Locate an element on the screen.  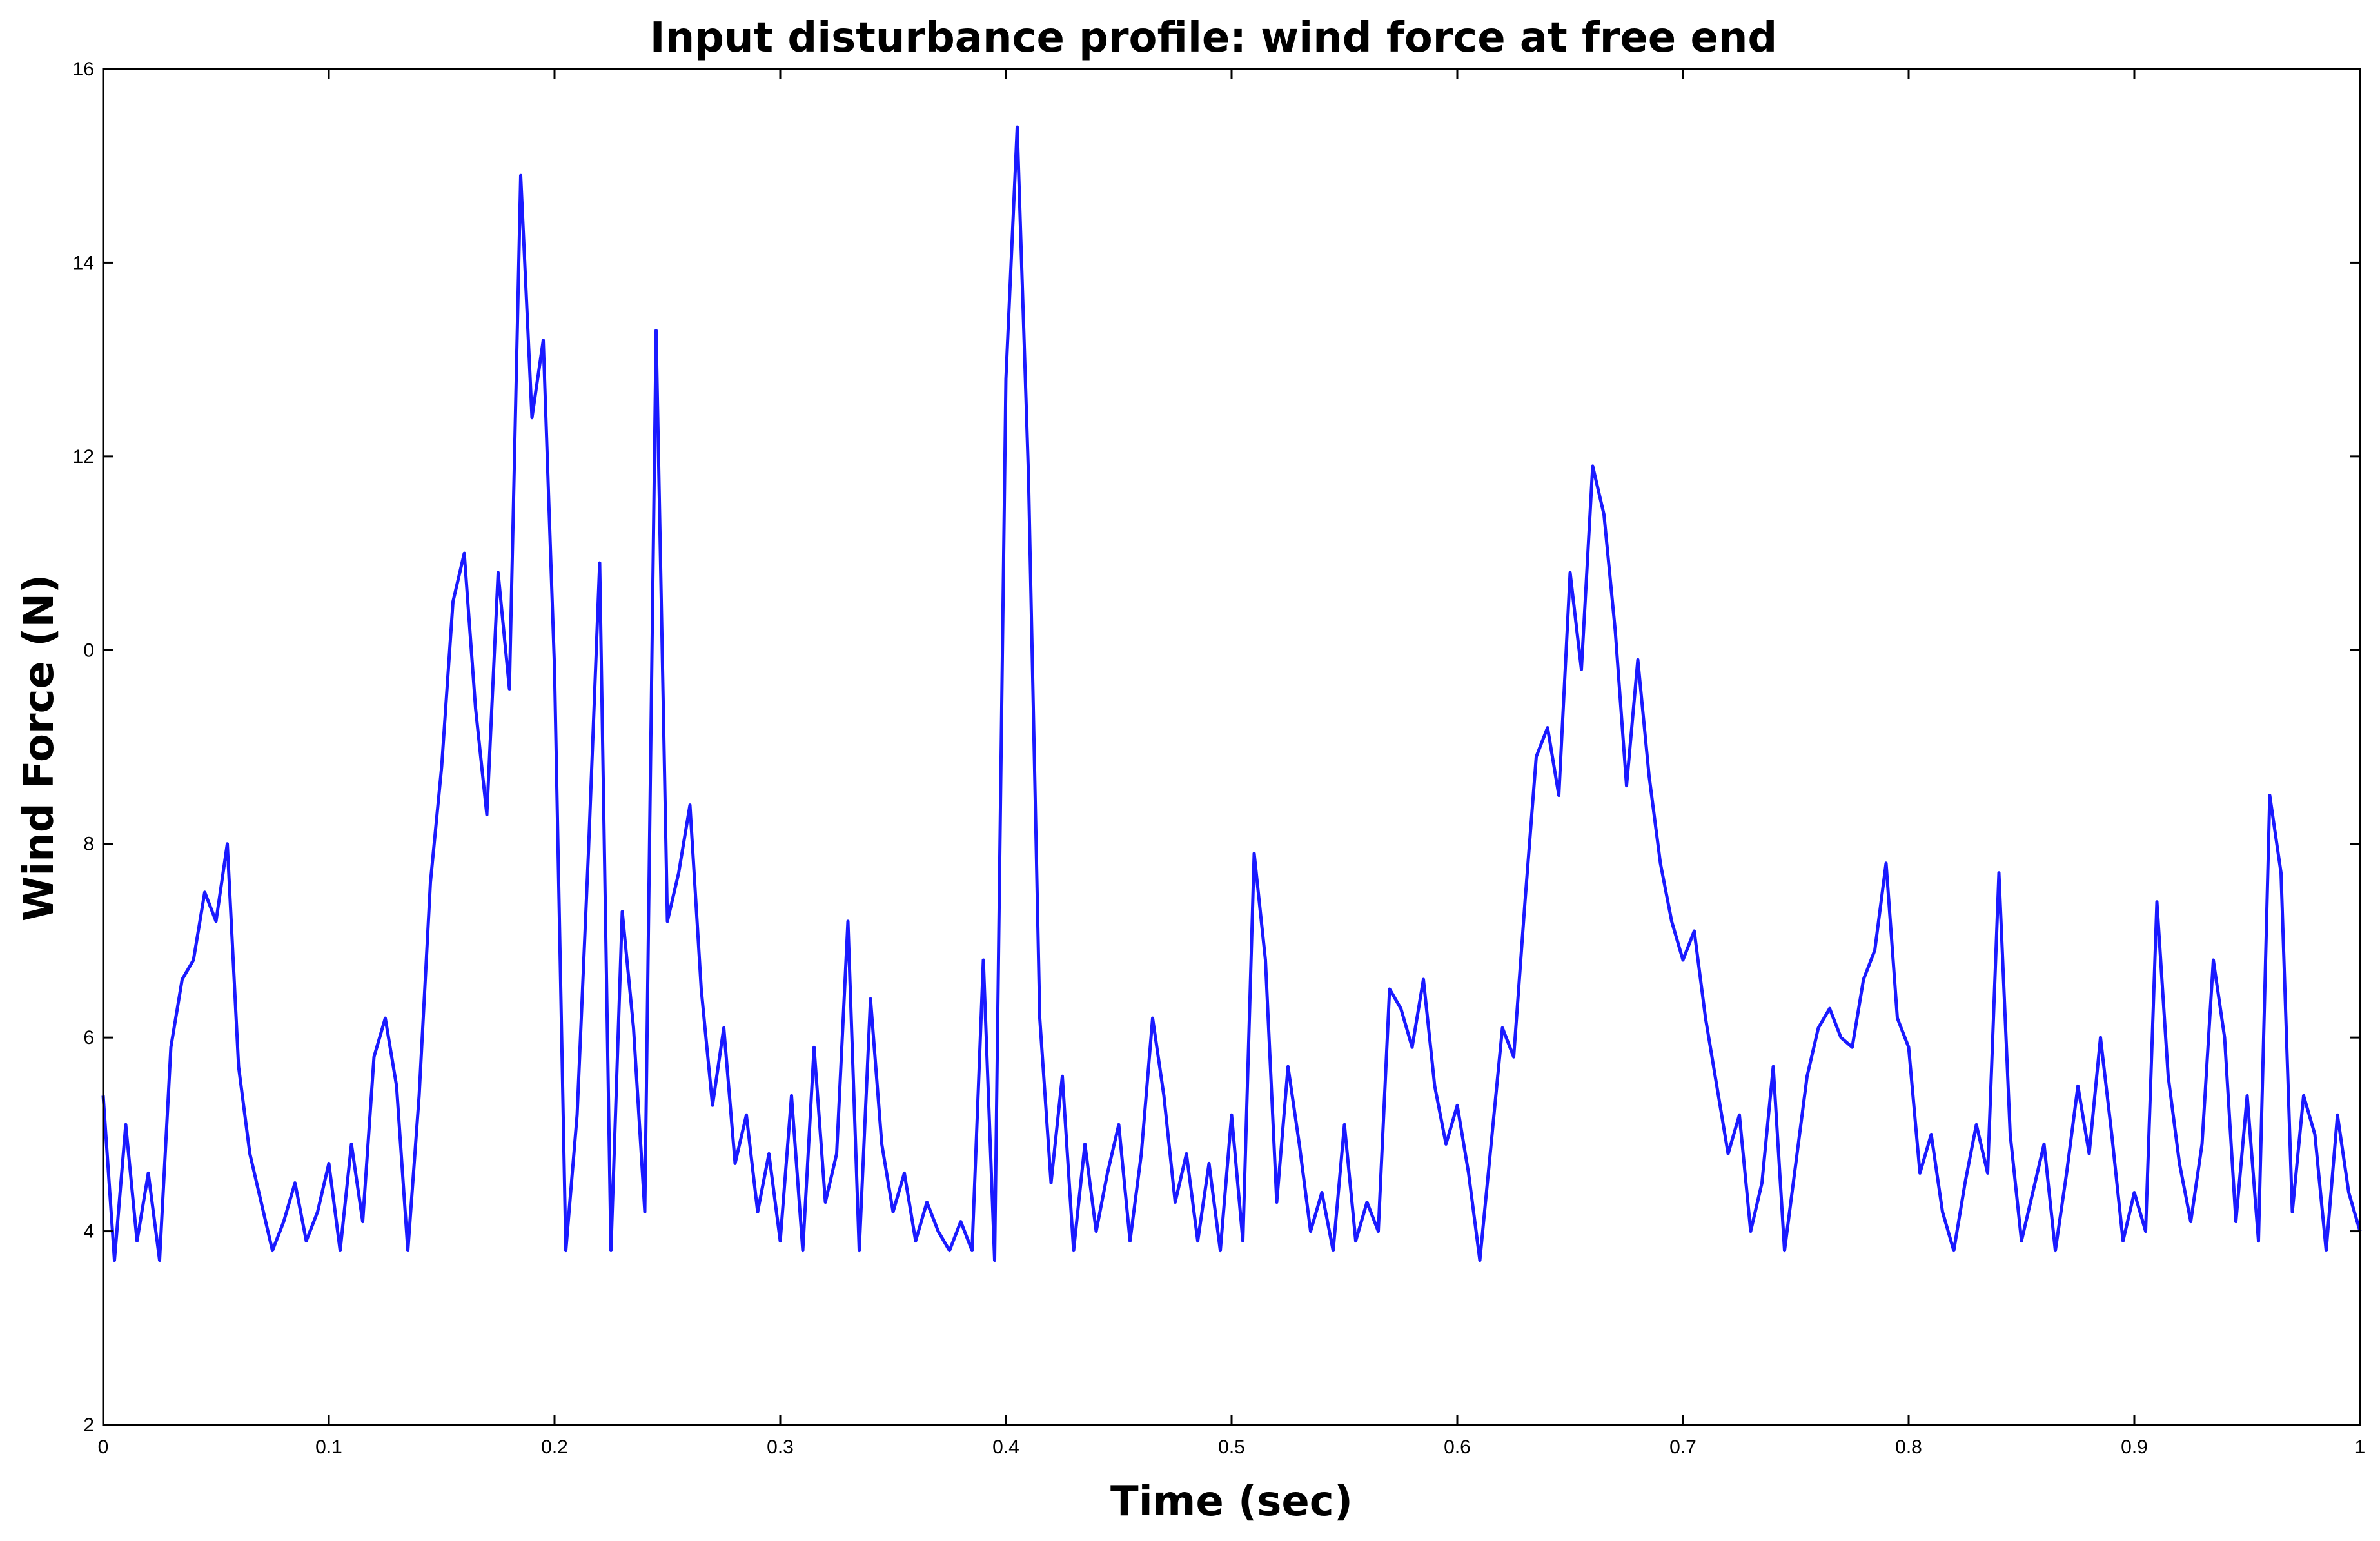
x-tick-label: 0.4 is located at coordinates (1005, 1447).